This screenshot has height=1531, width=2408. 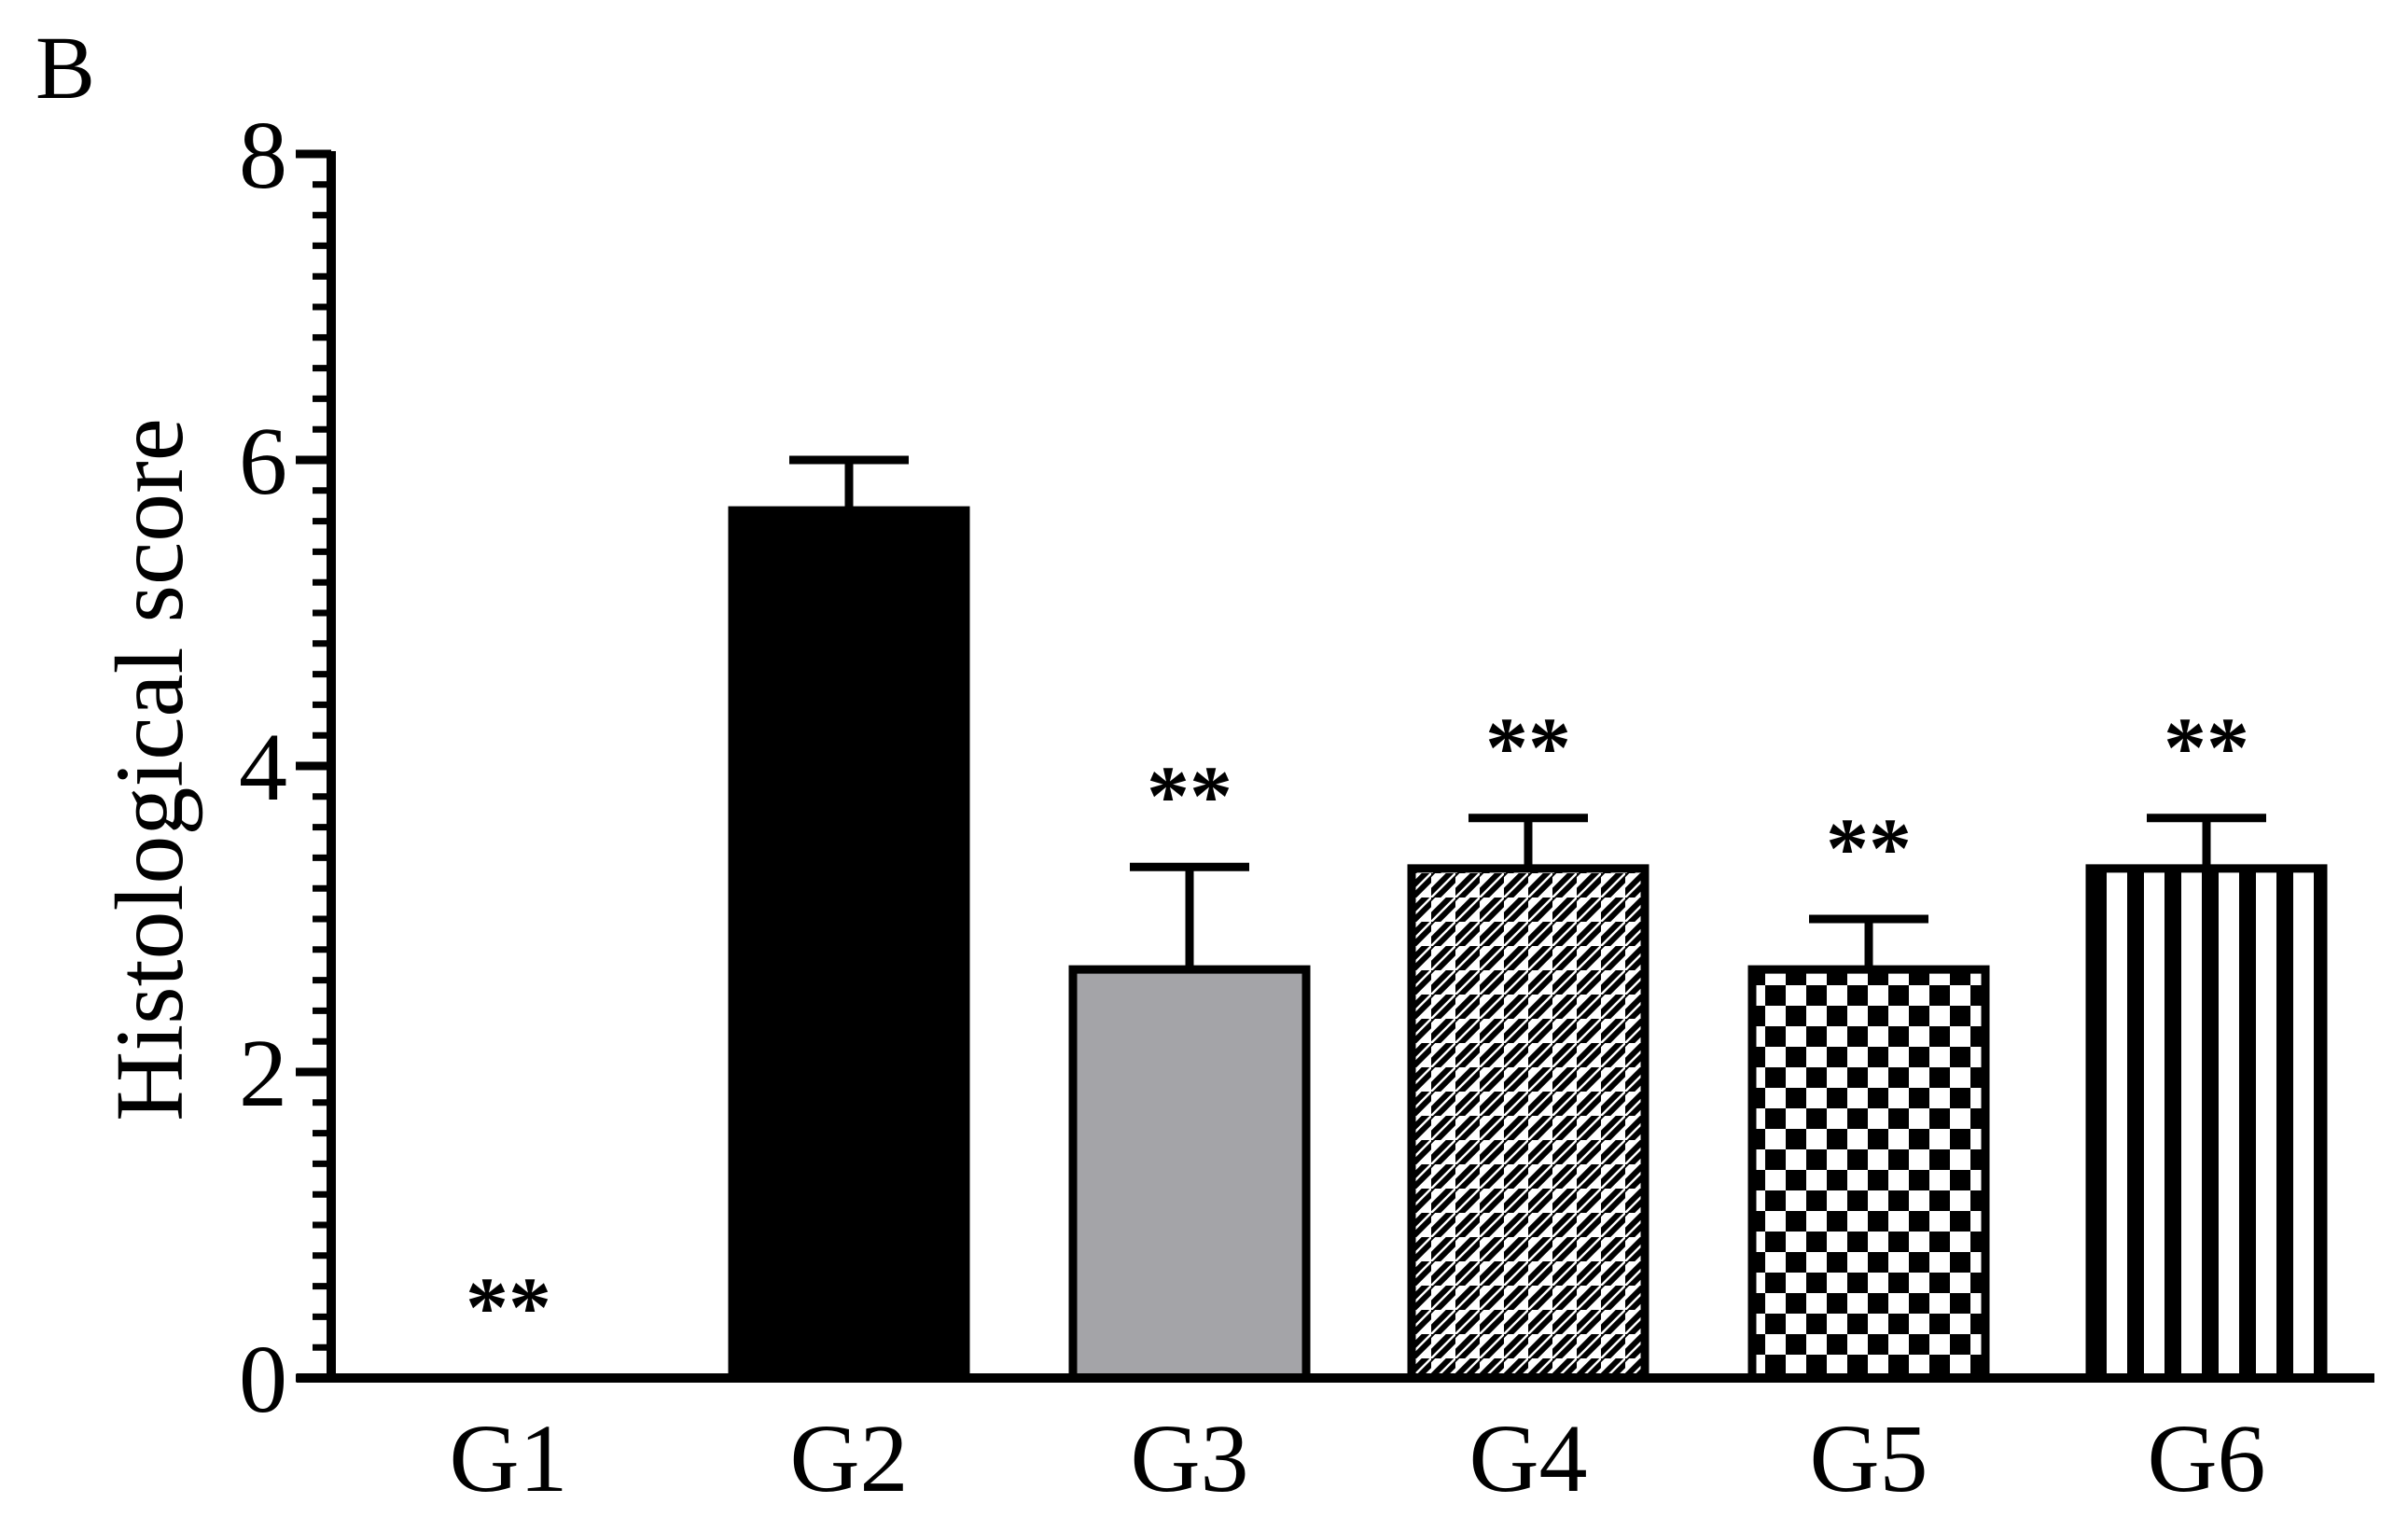 What do you see at coordinates (150, 769) in the screenshot?
I see `y-axis-title: Histological score` at bounding box center [150, 769].